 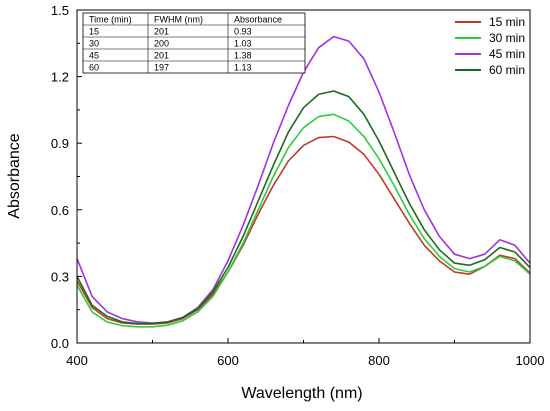 I want to click on y-tick-label: 1.5, so click(x=60, y=10).